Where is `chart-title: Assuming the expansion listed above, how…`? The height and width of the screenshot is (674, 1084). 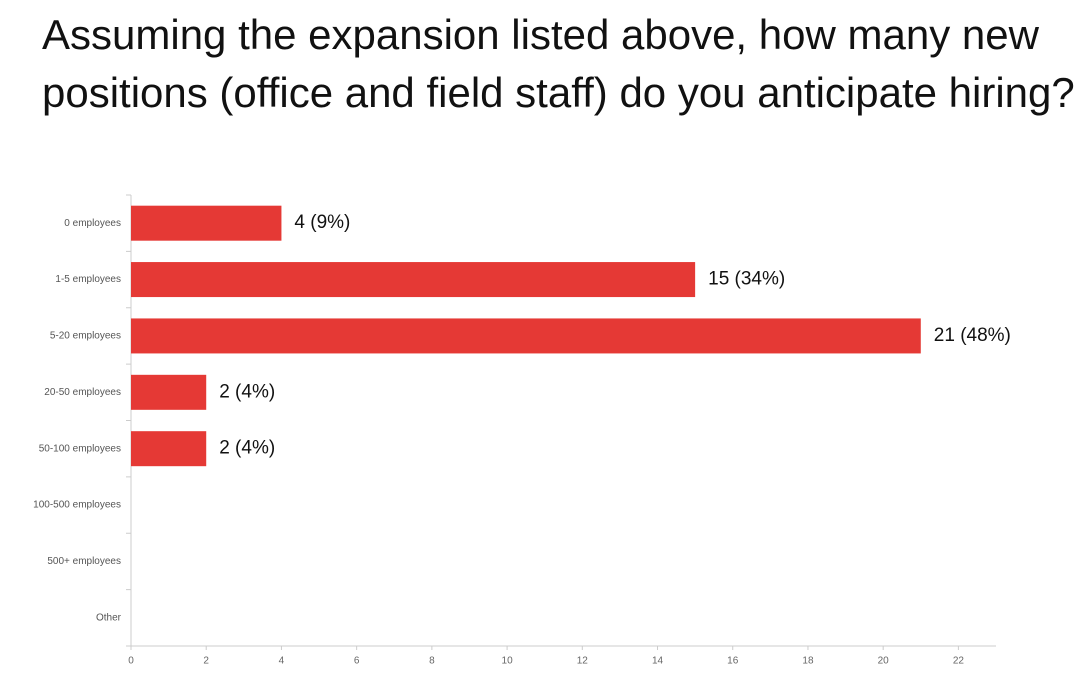 chart-title: Assuming the expansion listed above, how… is located at coordinates (558, 63).